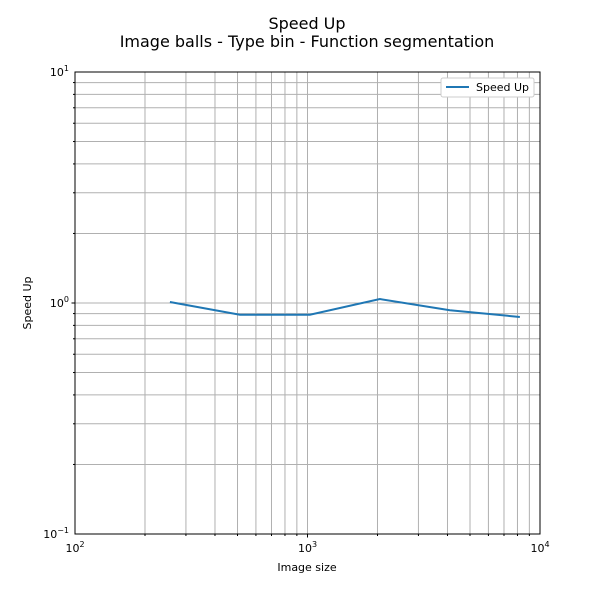 The width and height of the screenshot is (600, 600). Describe the element at coordinates (56, 533) in the screenshot. I see `y-tick-label: 10⁻¹` at that location.